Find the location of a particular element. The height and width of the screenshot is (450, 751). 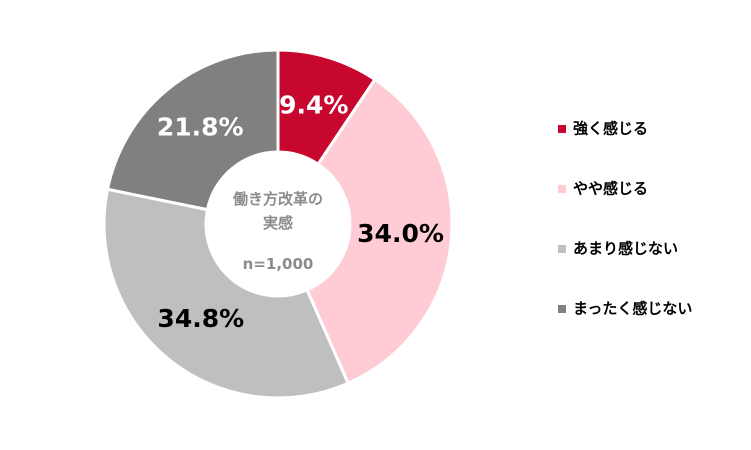

center-title: 働き方改革の実感 is located at coordinates (277, 211).